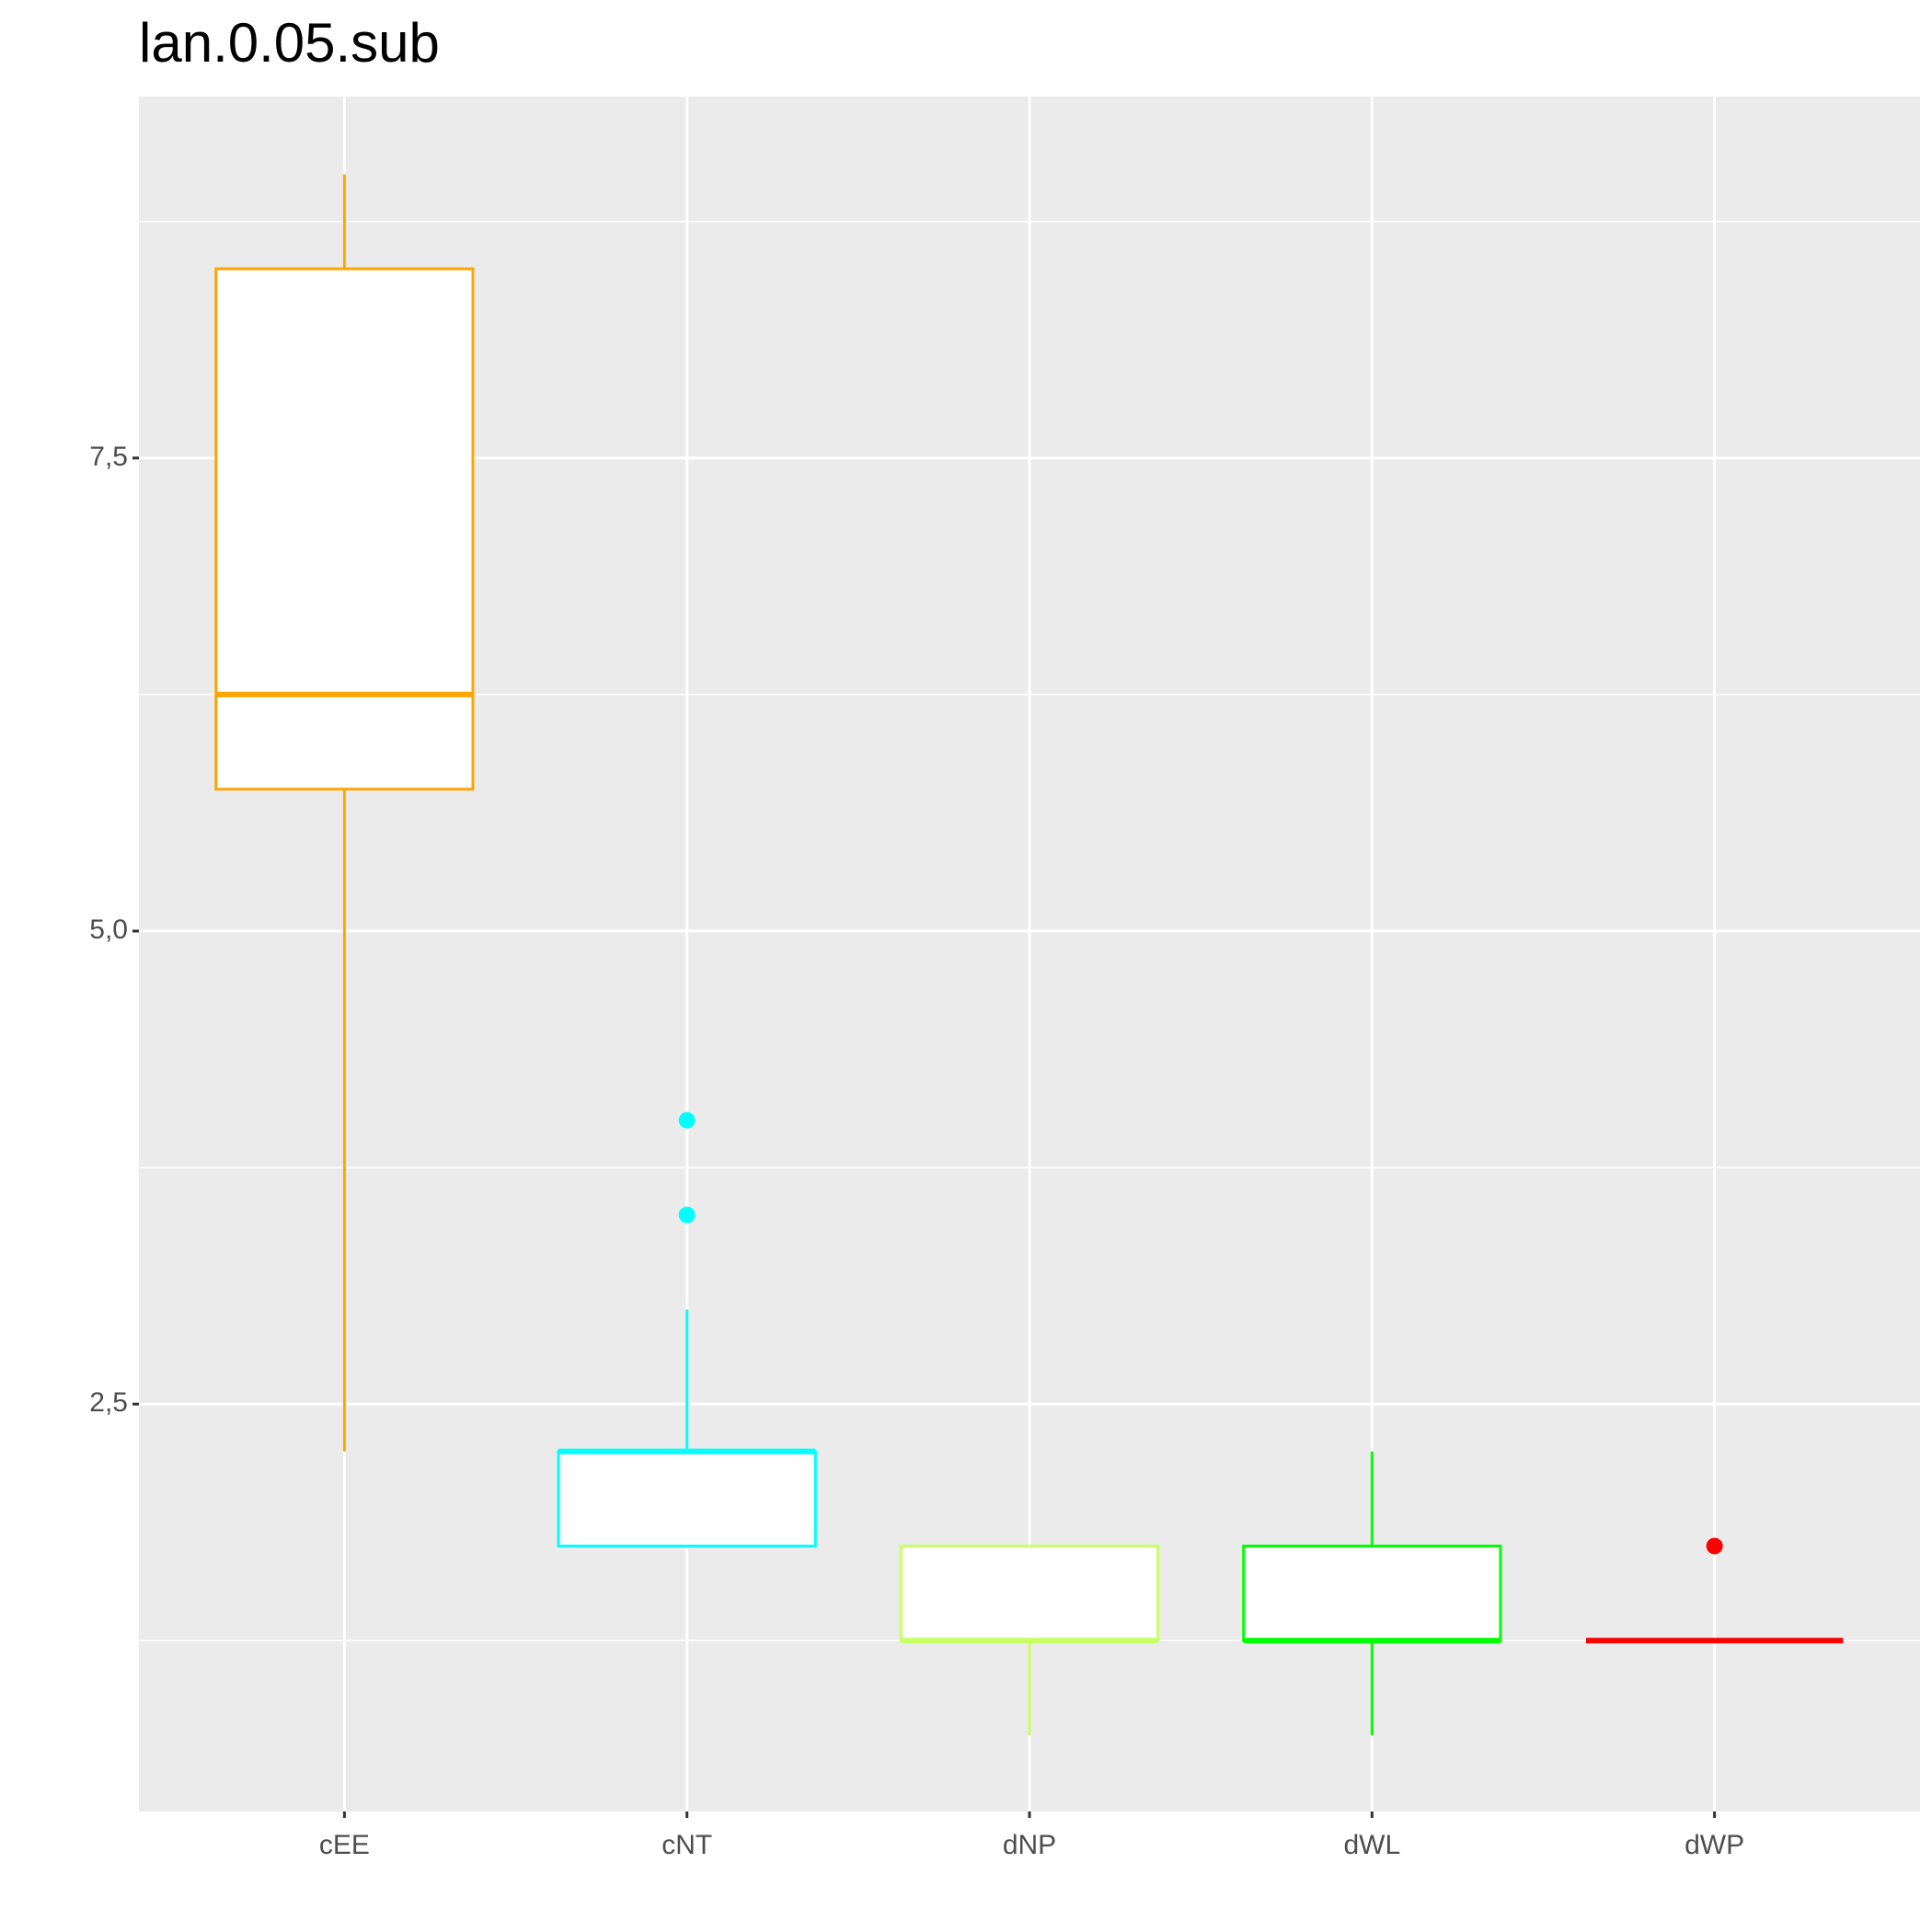  Describe the element at coordinates (686, 1845) in the screenshot. I see `x-tick-label: cNT` at that location.